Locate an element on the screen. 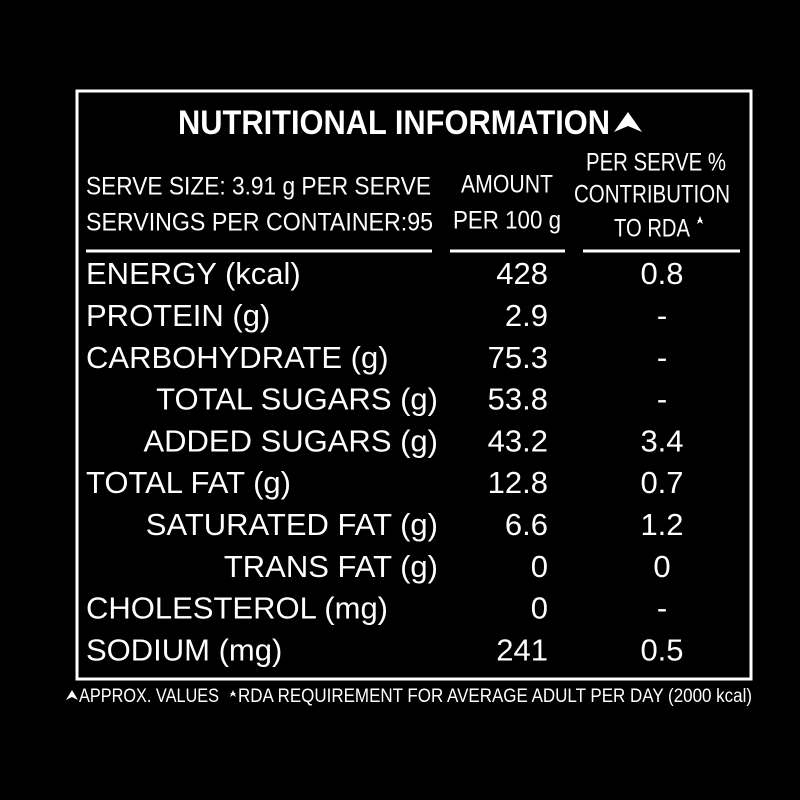 This screenshot has width=800, height=800. col-amount: PER 100 g is located at coordinates (507, 221).